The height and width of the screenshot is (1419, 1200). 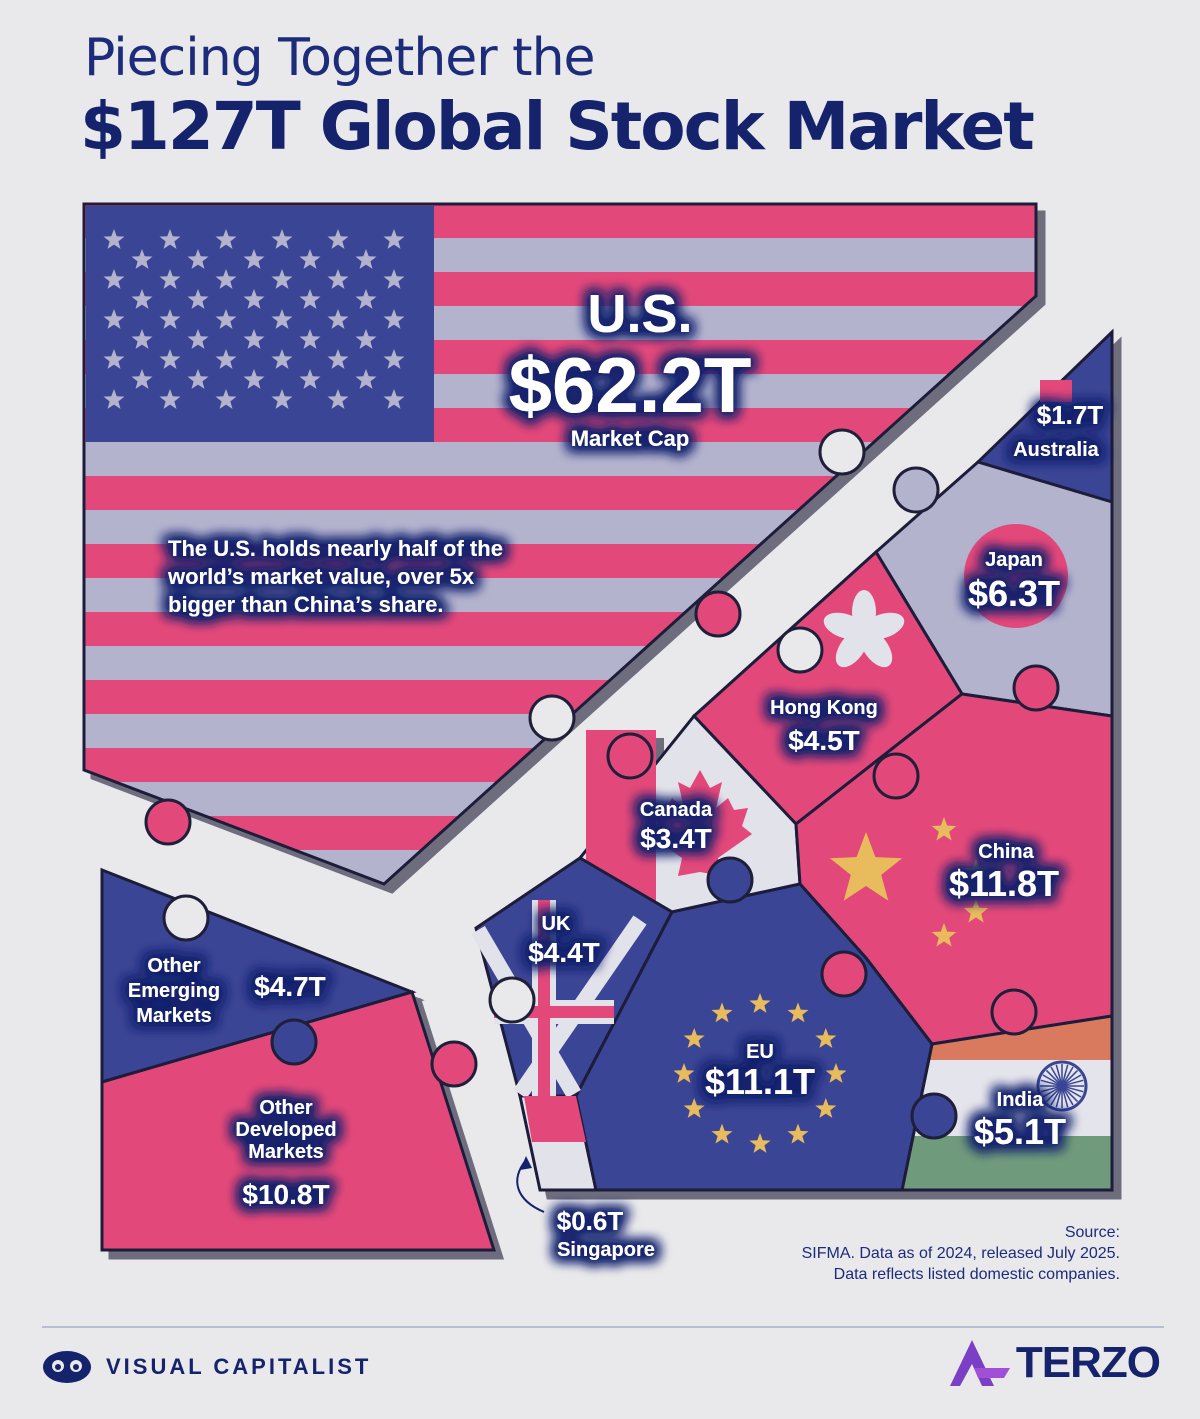 What do you see at coordinates (1014, 593) in the screenshot?
I see `japan-value: $6.3T` at bounding box center [1014, 593].